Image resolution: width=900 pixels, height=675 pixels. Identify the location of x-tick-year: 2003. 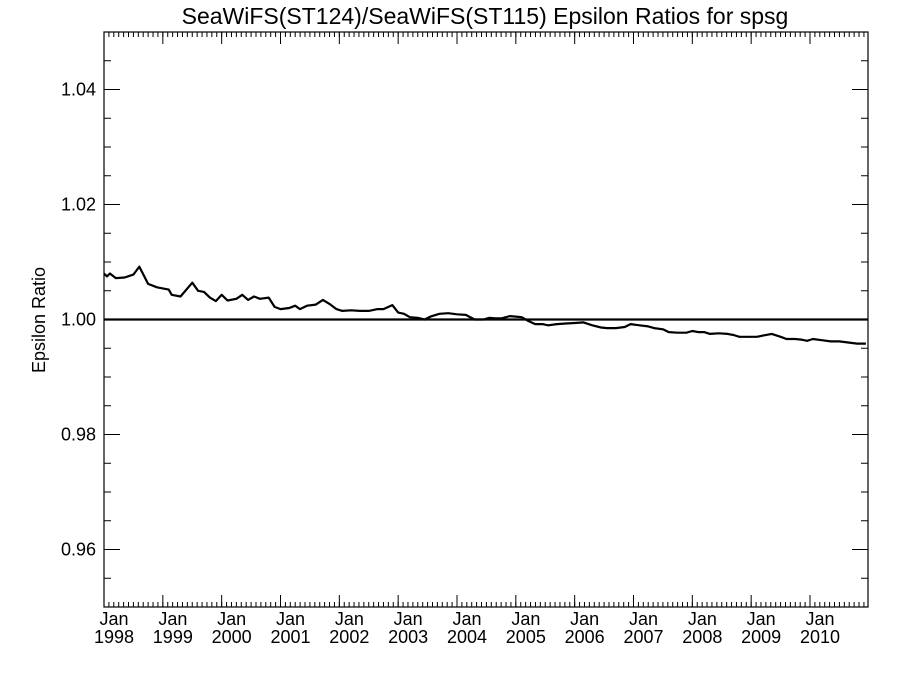
(408, 637).